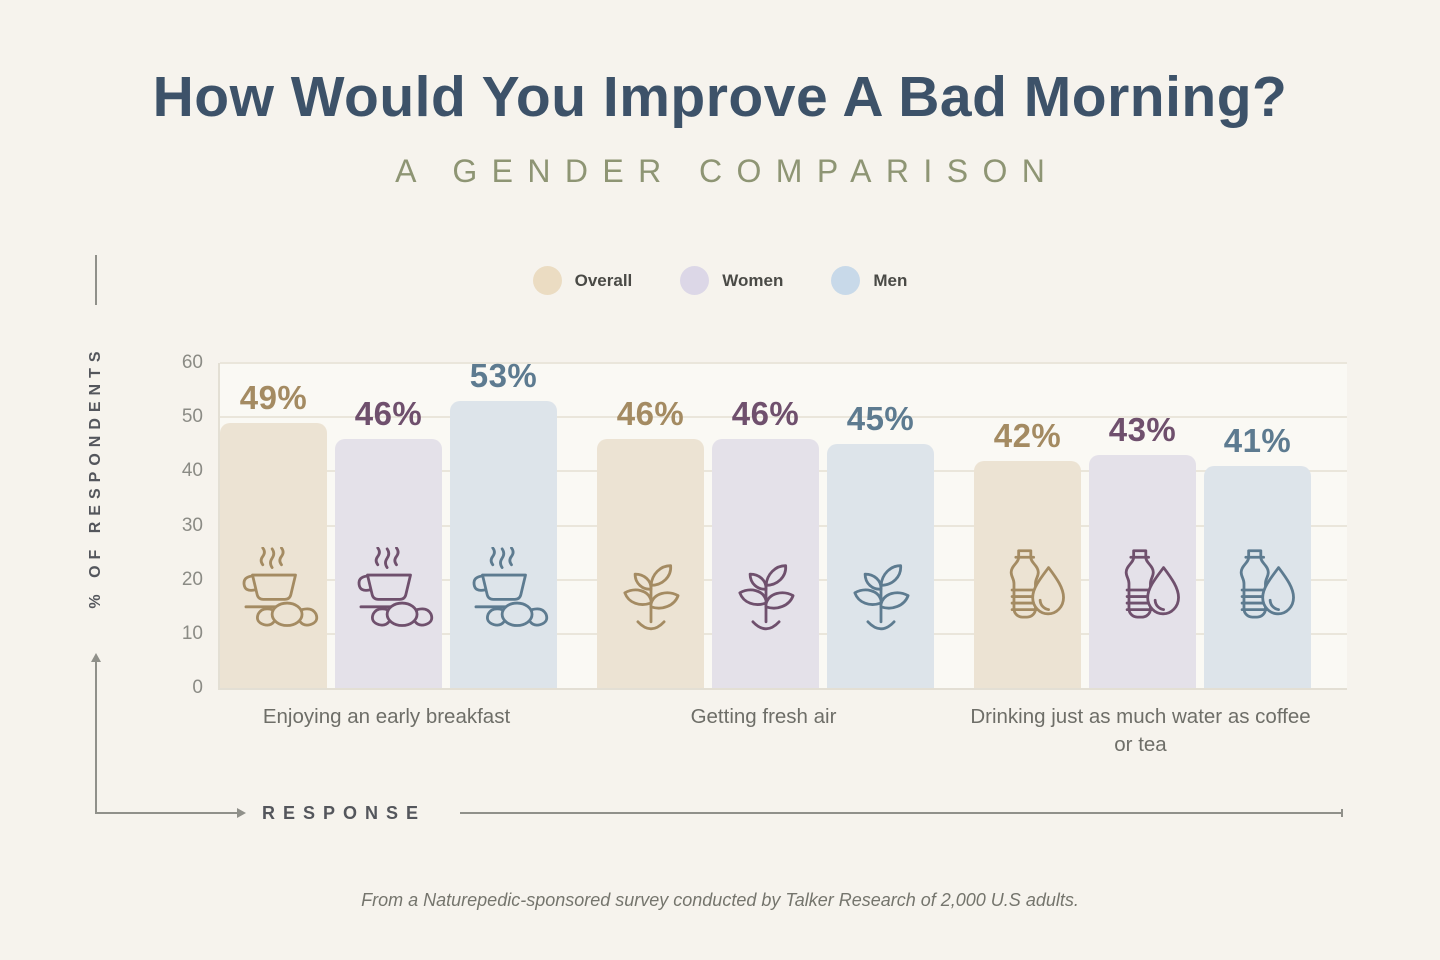 The height and width of the screenshot is (960, 1440). Describe the element at coordinates (727, 171) in the screenshot. I see `page-subtitle: A GENDER COMPARISON` at that location.